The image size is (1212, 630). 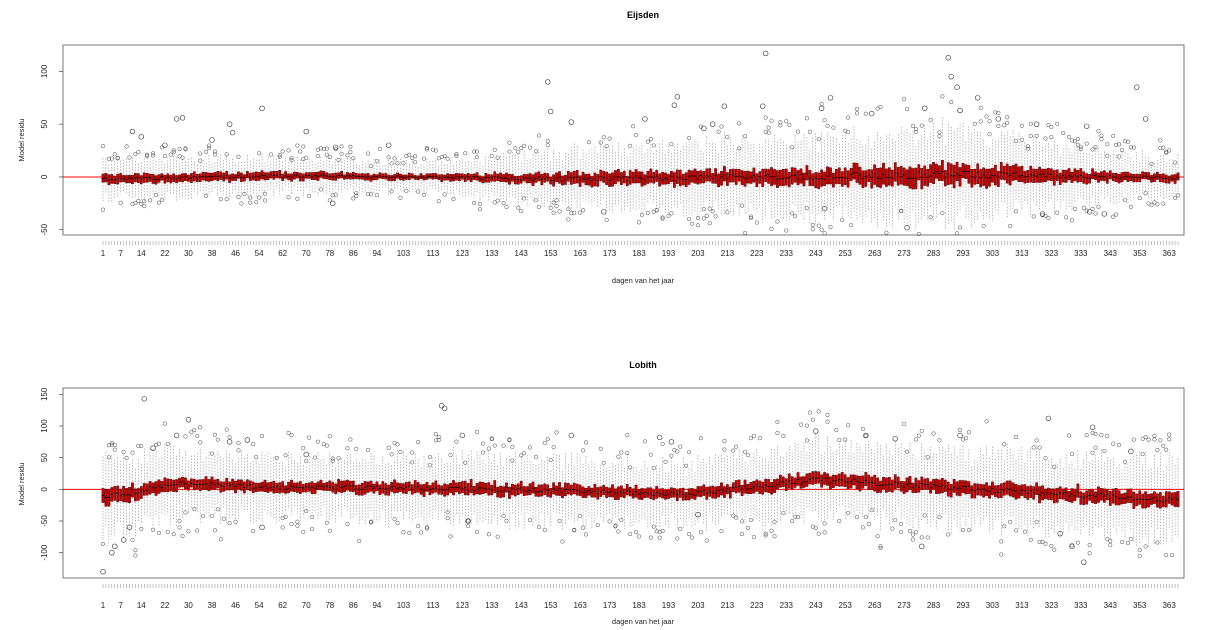 I want to click on x-tick-label: 133, so click(x=492, y=253).